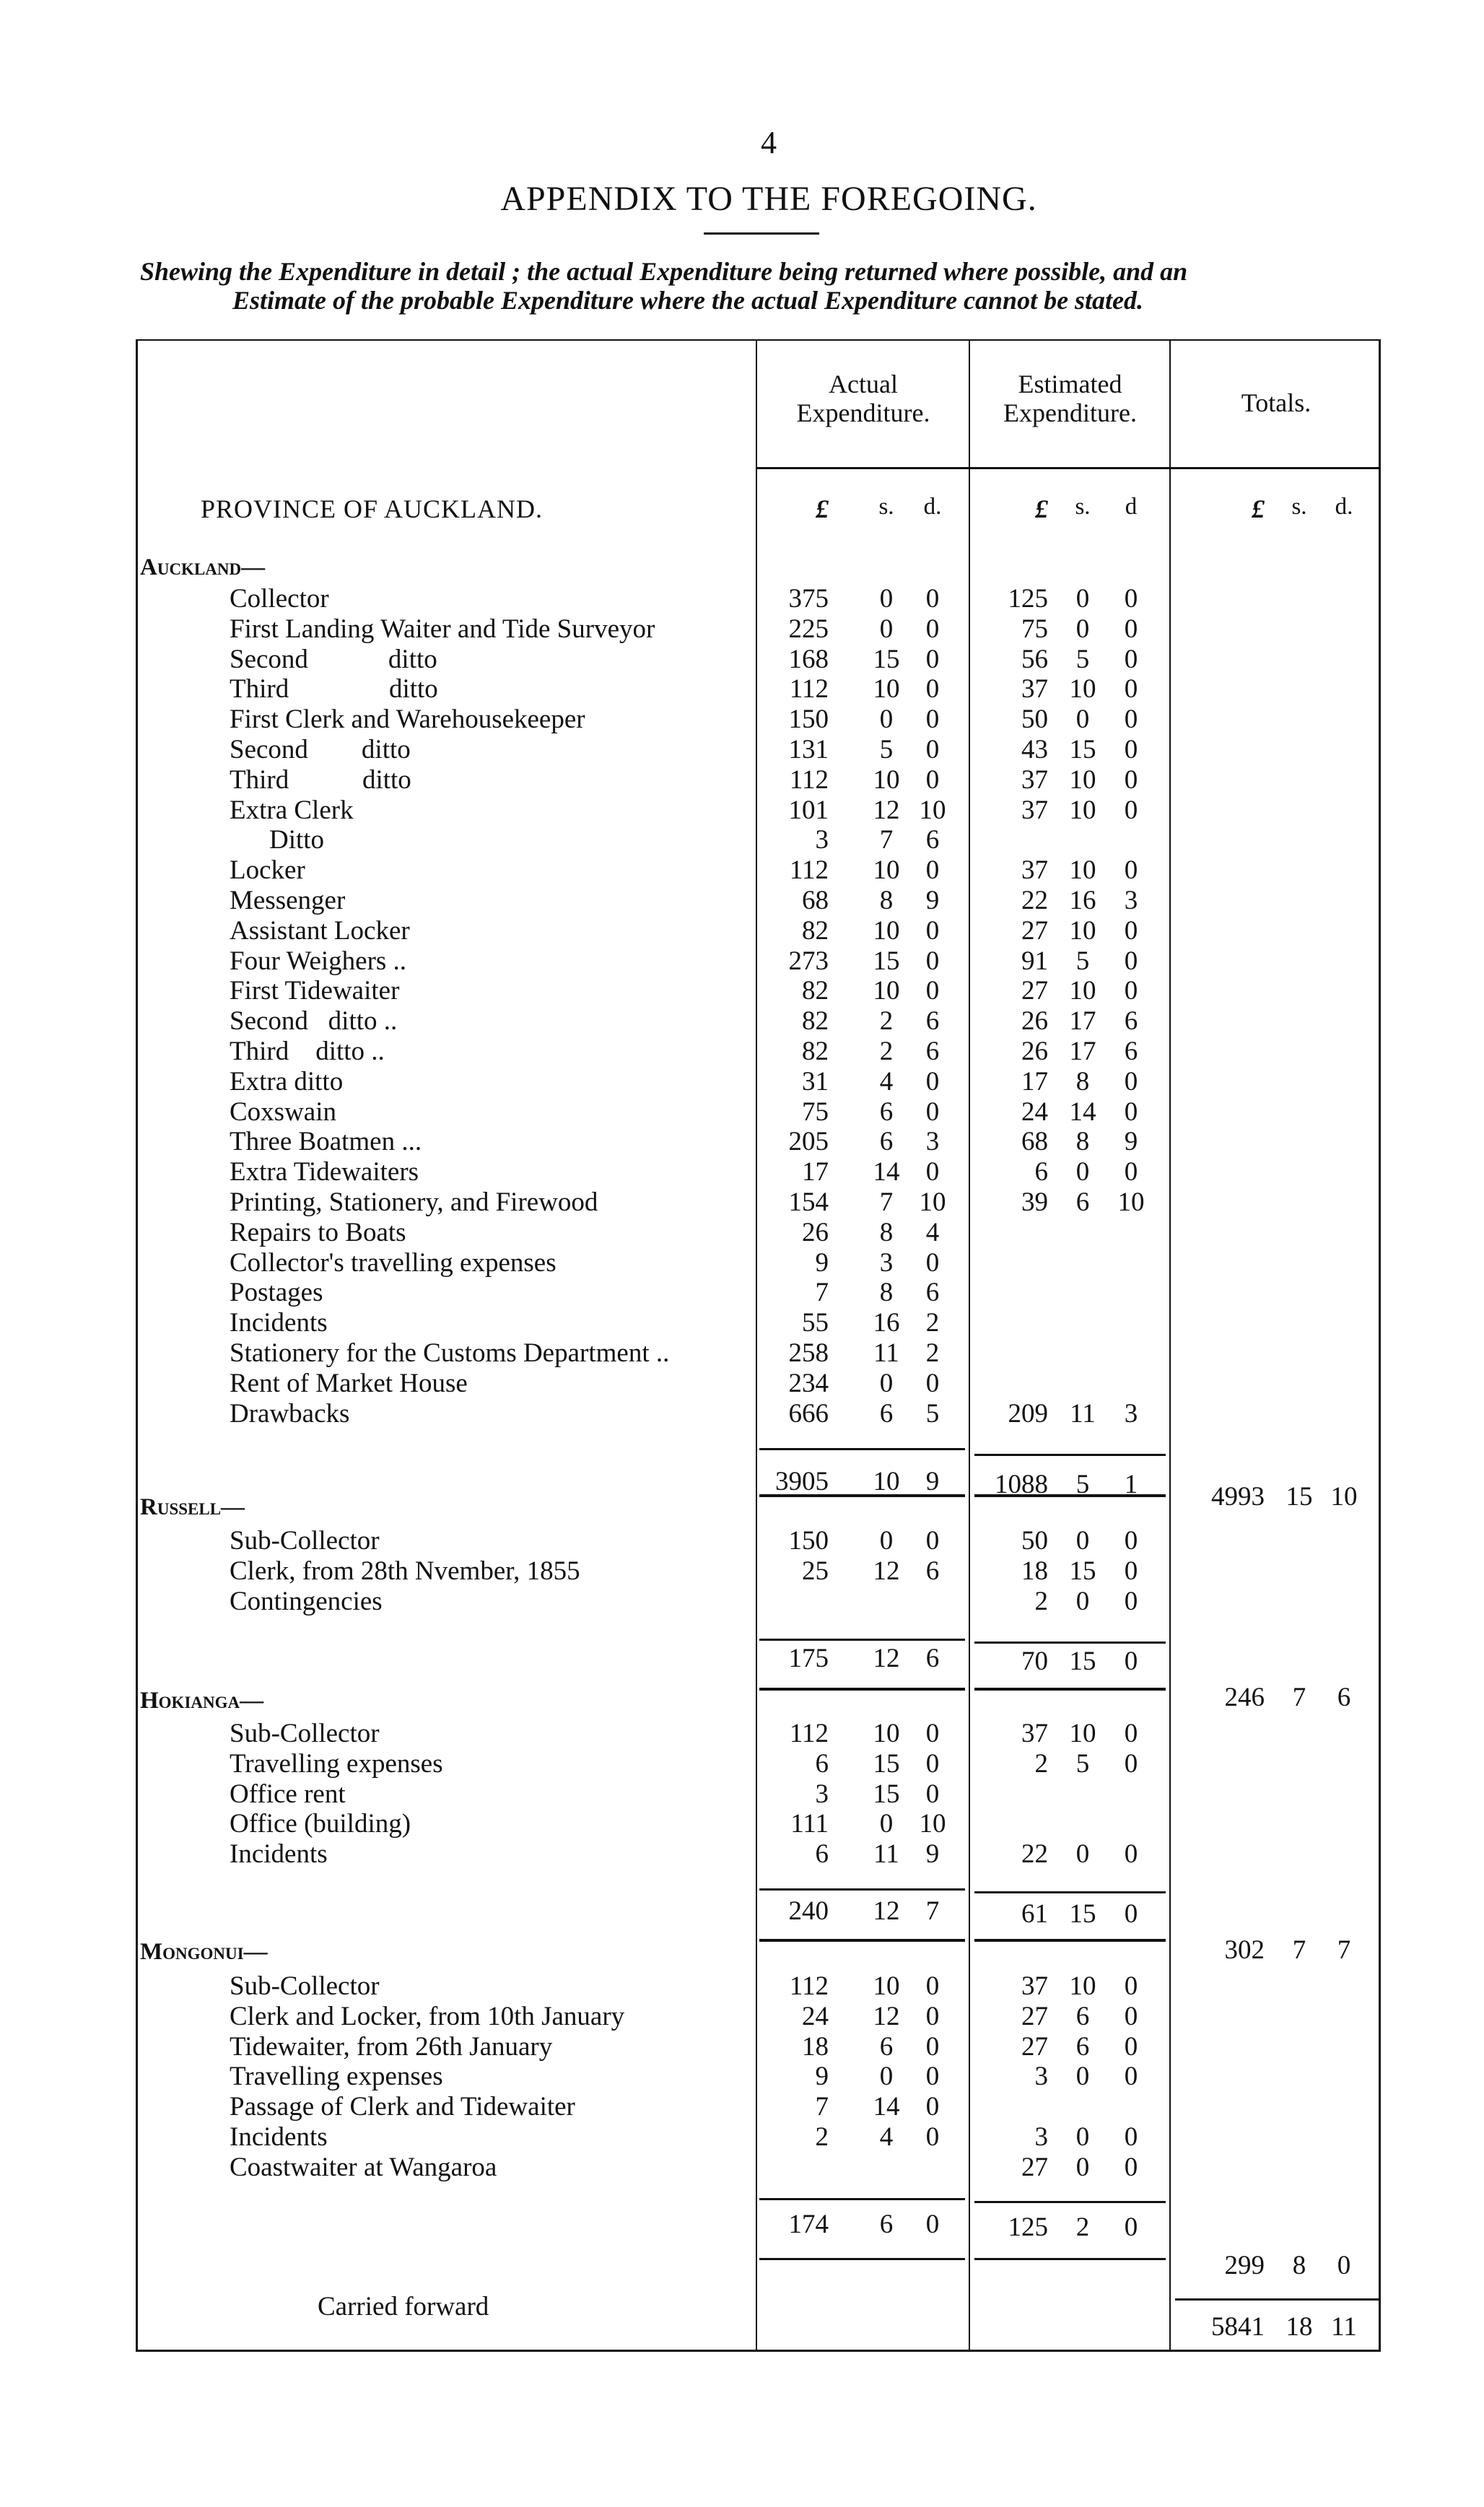 The image size is (1484, 2507). What do you see at coordinates (1082, 2047) in the screenshot?
I see `estimated-amount-shillings: 6` at bounding box center [1082, 2047].